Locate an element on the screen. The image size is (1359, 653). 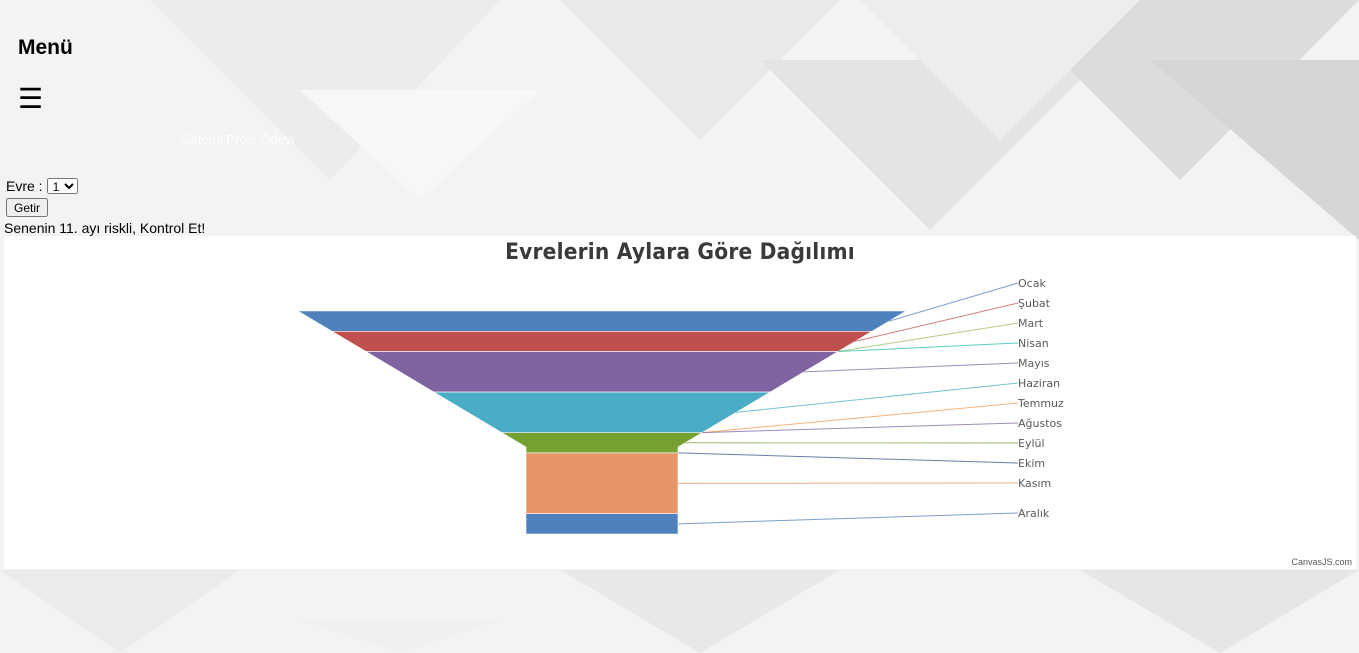
evre-row: Evre : 1 is located at coordinates (42, 186).